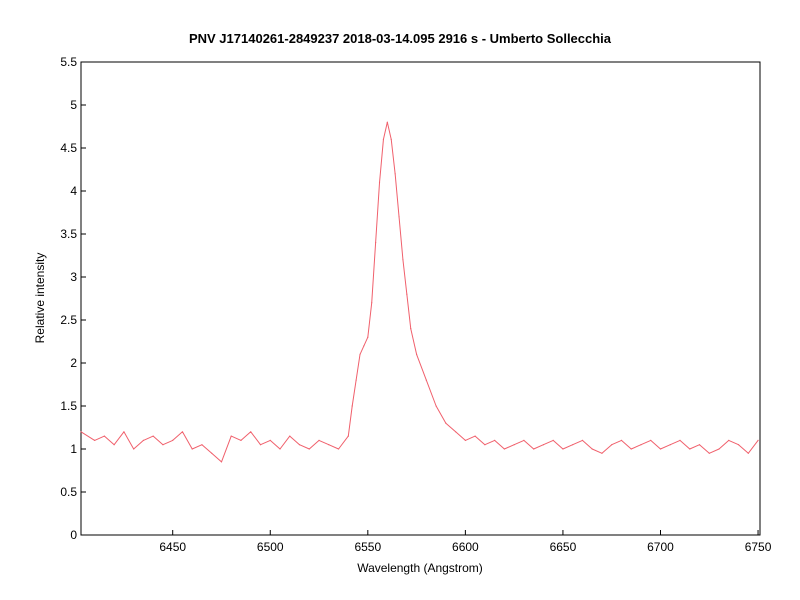 This screenshot has height=600, width=800. Describe the element at coordinates (367, 547) in the screenshot. I see `x-tick-label: 6550` at that location.